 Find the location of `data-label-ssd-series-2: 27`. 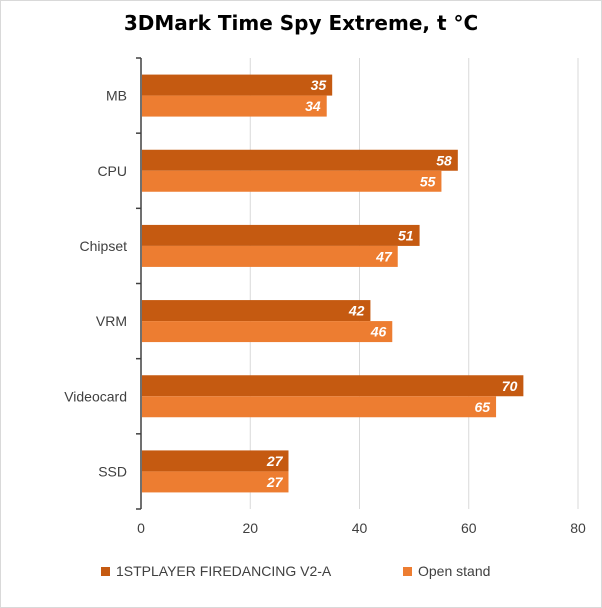

data-label-ssd-series-2: 27 is located at coordinates (275, 482).